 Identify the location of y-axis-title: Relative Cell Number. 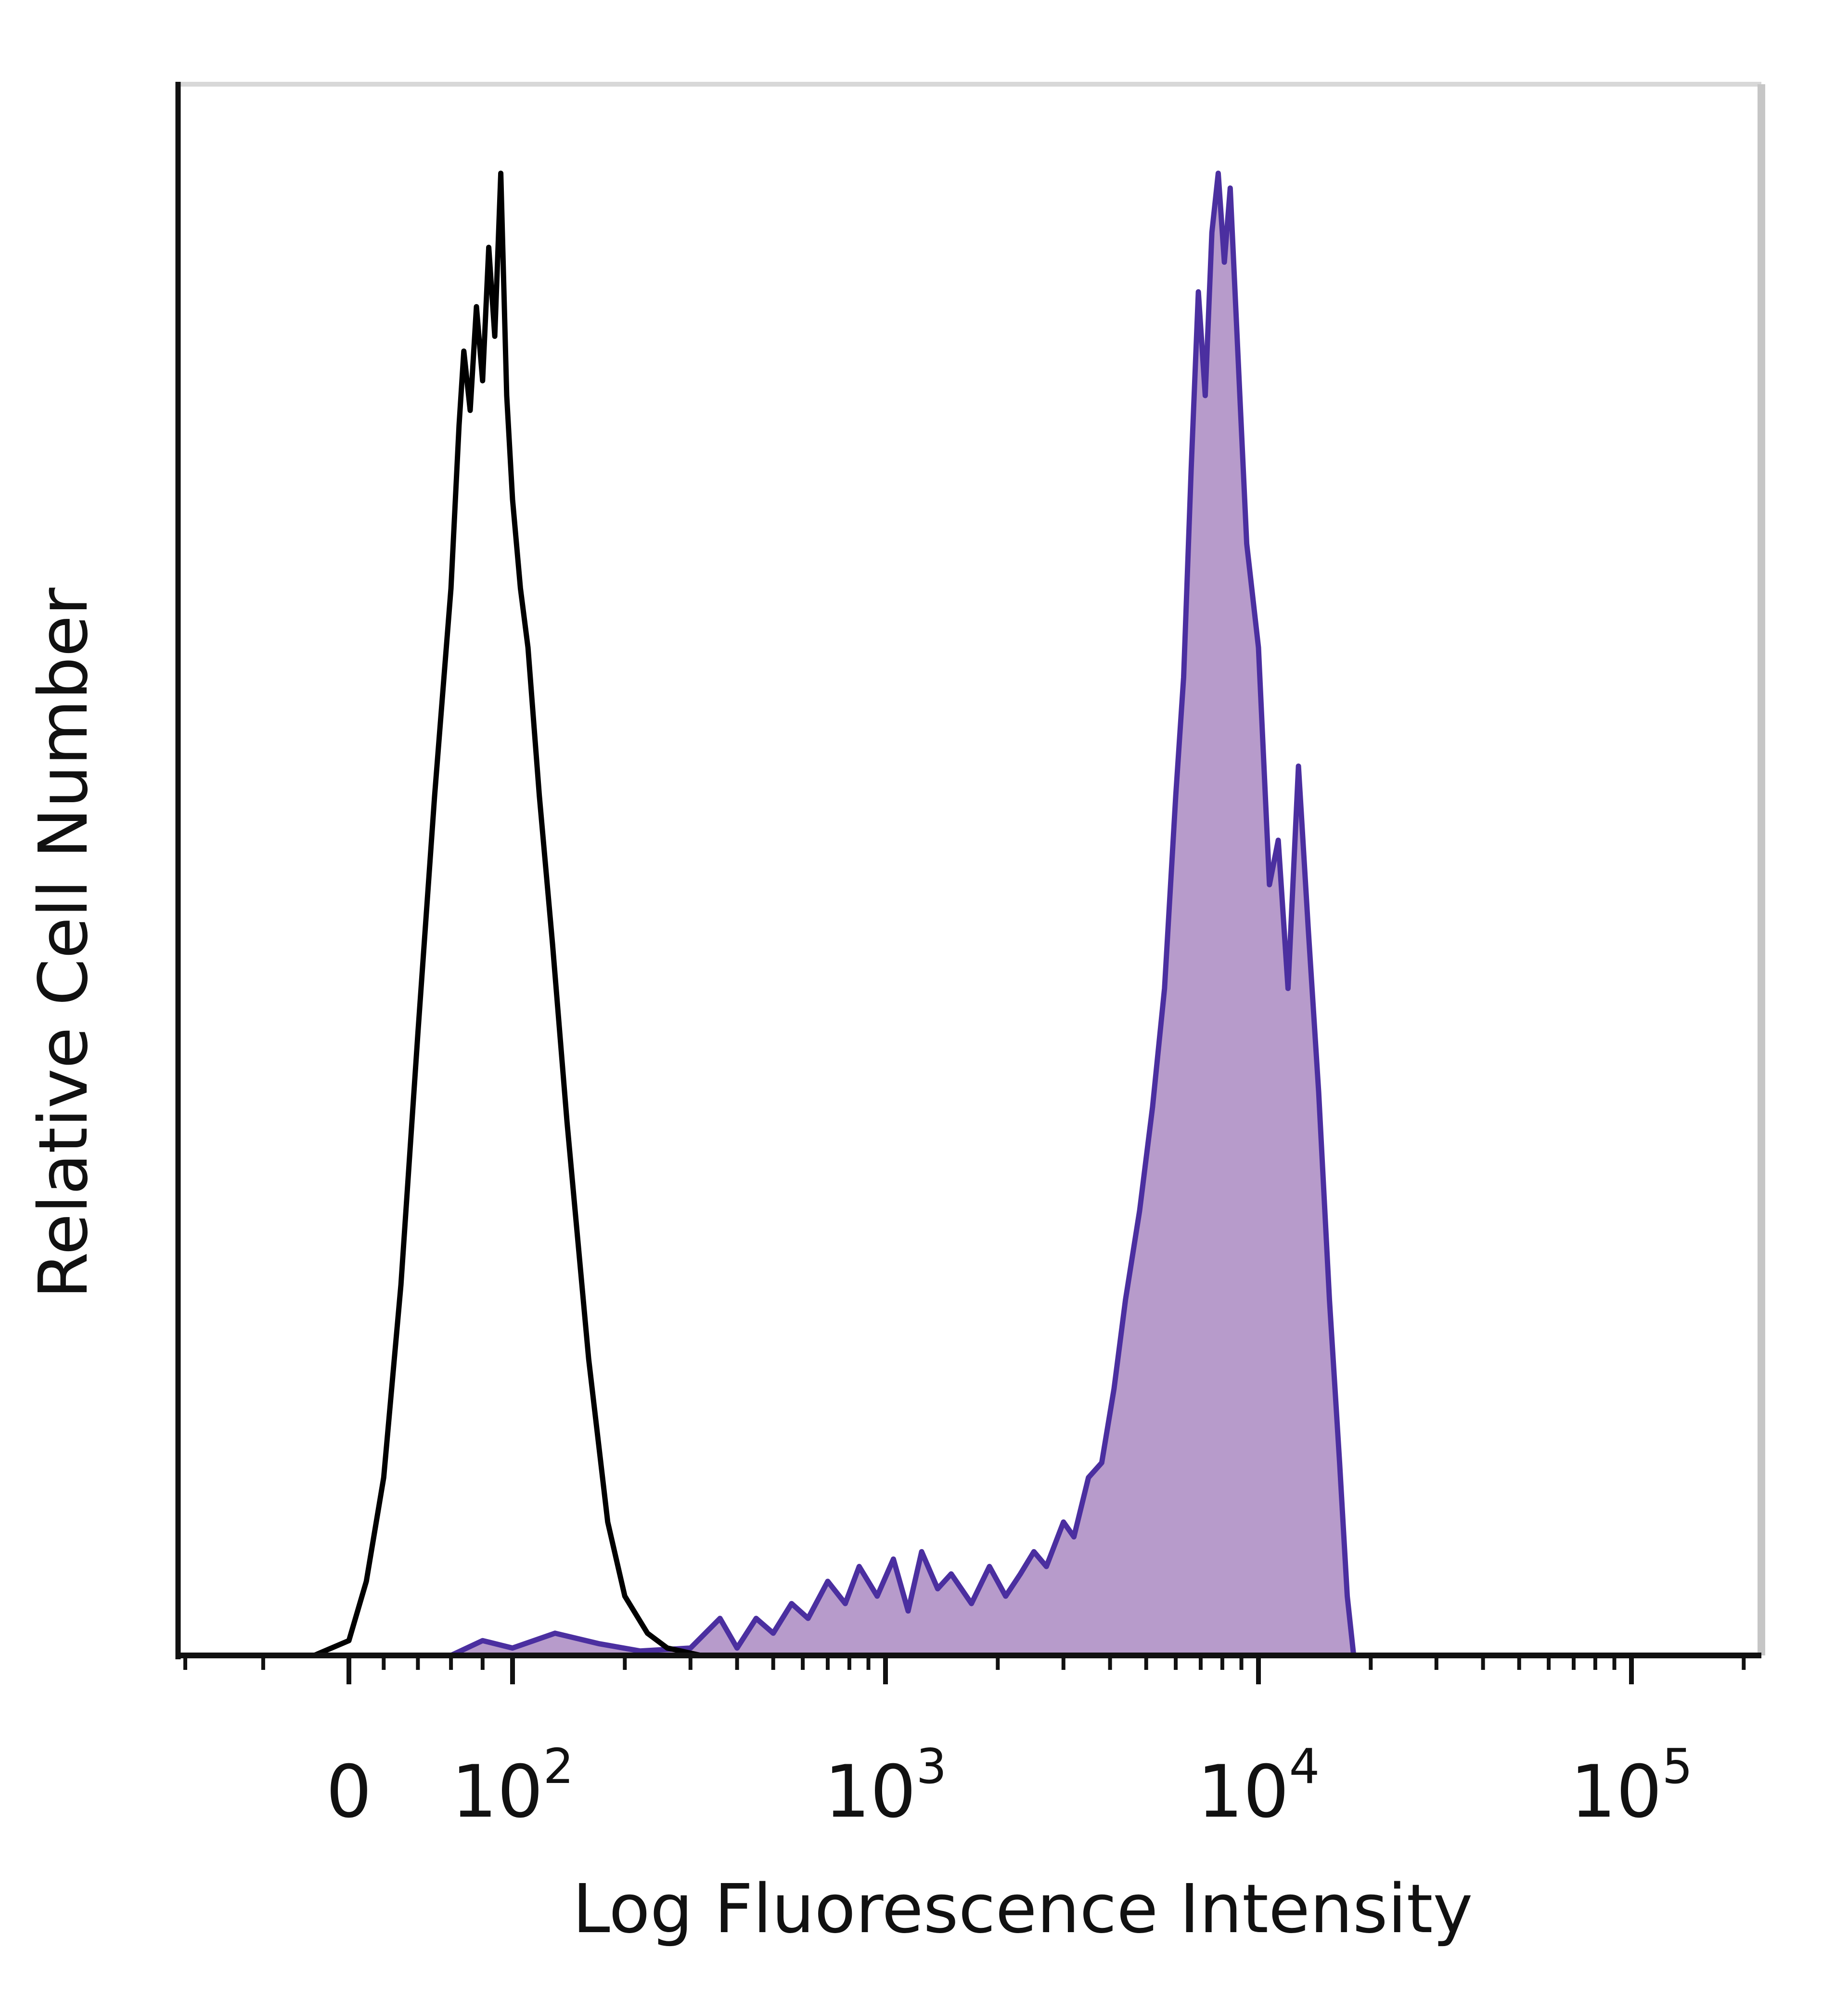
(64, 943).